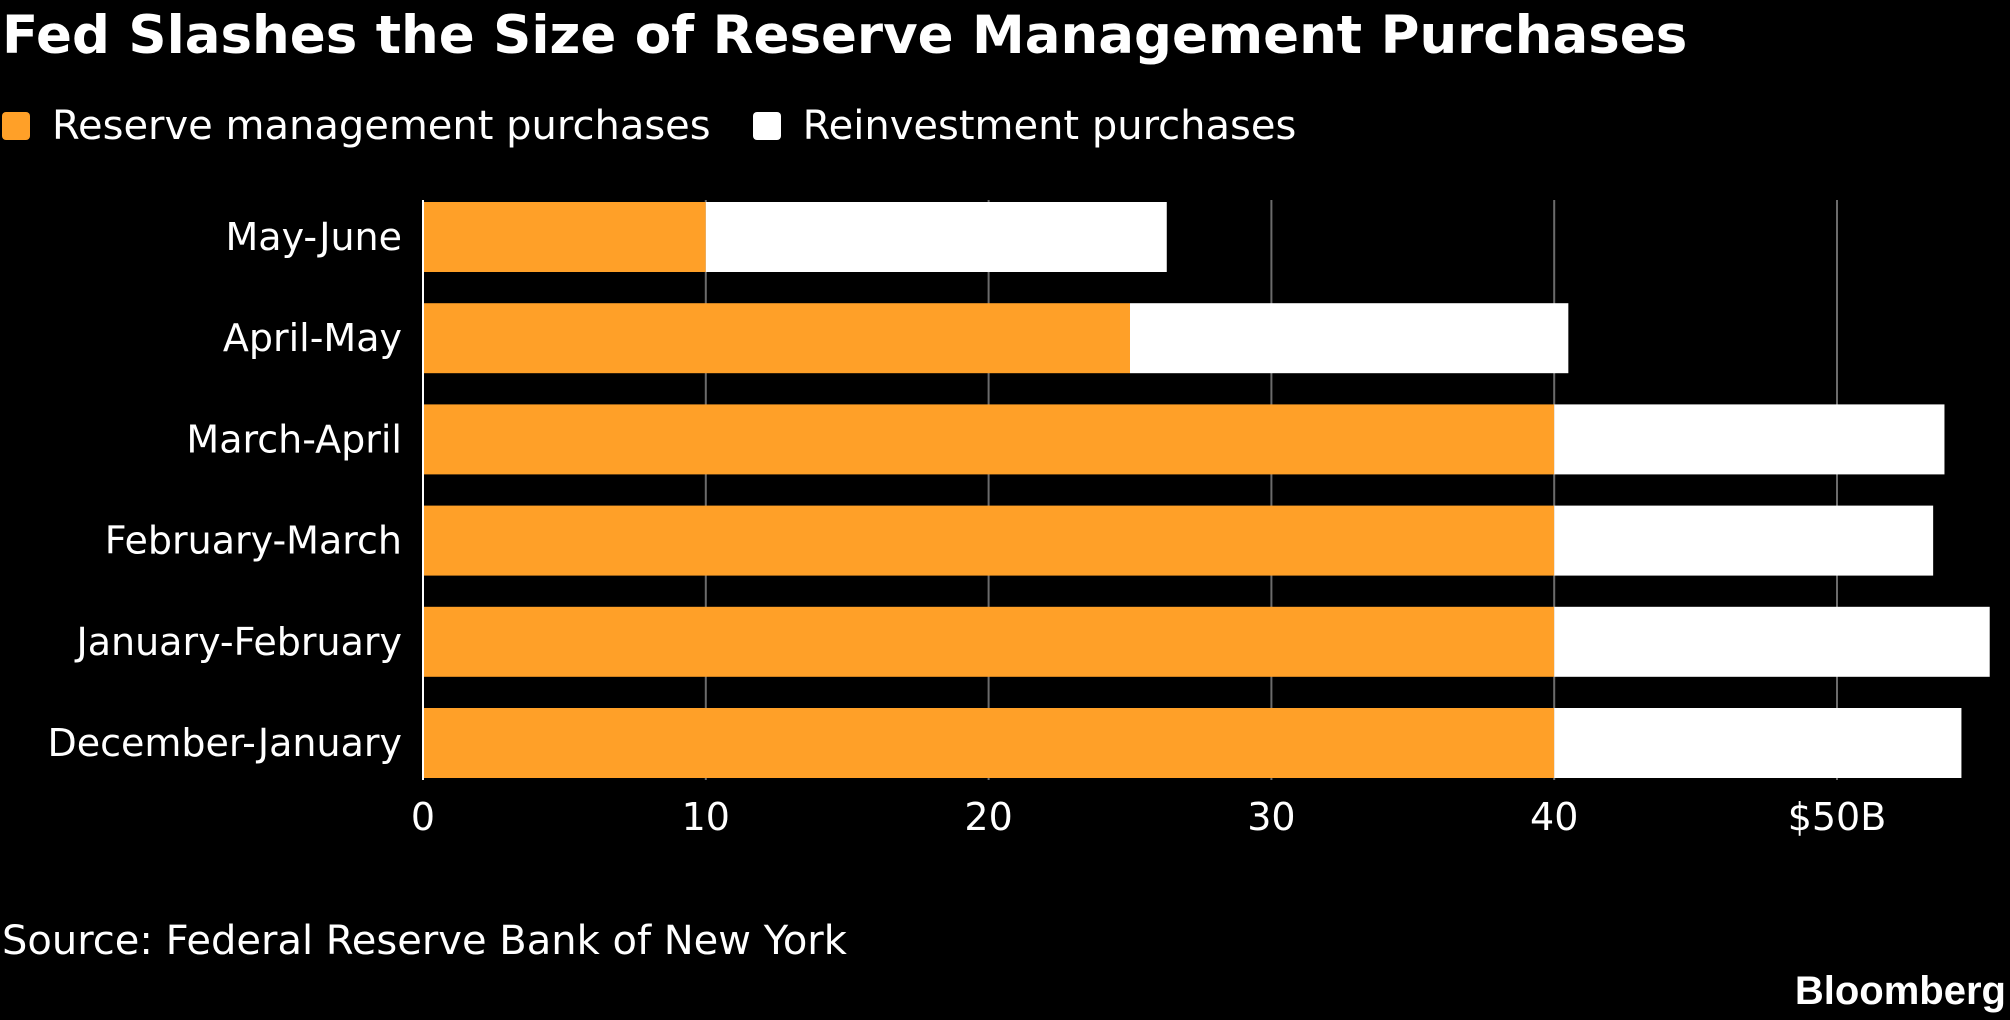  What do you see at coordinates (1900, 991) in the screenshot?
I see `bloomberg-logo: Bloomberg` at bounding box center [1900, 991].